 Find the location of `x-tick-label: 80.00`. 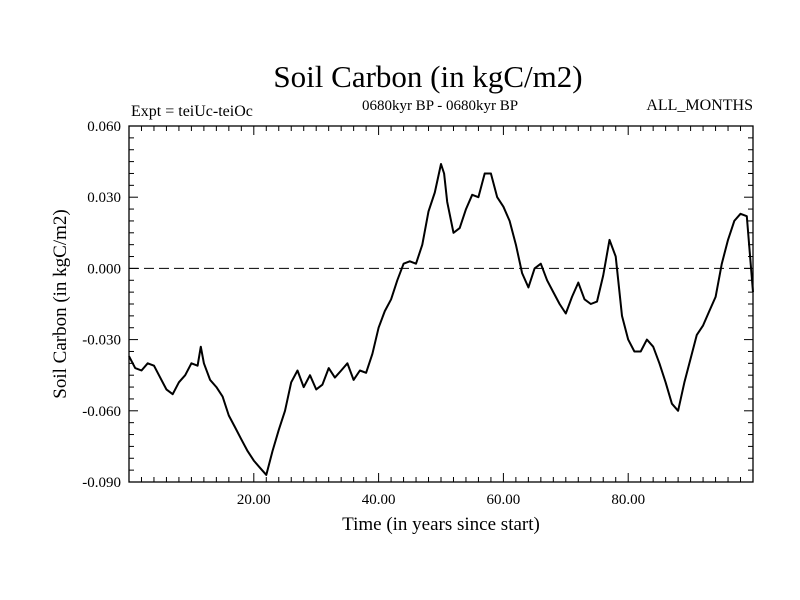

x-tick-label: 80.00 is located at coordinates (628, 500).